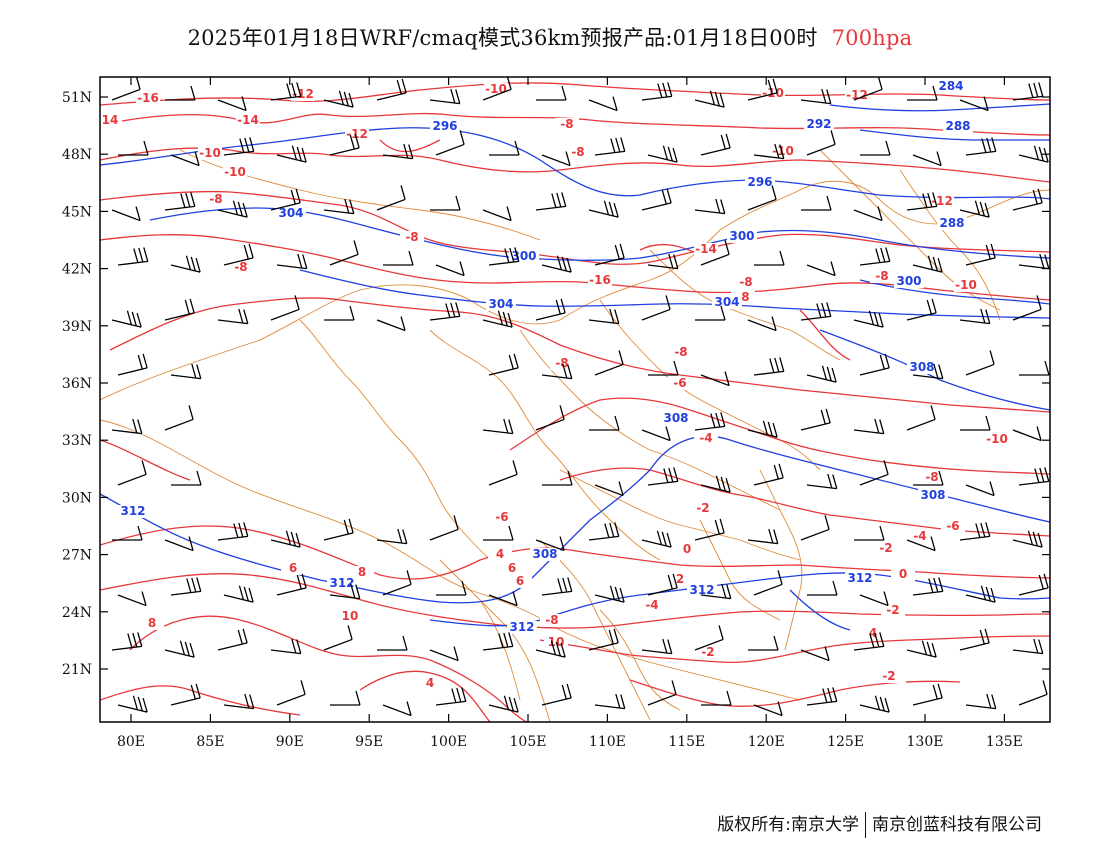 The image size is (1100, 850). I want to click on temp-contour-label: -16, so click(148, 98).